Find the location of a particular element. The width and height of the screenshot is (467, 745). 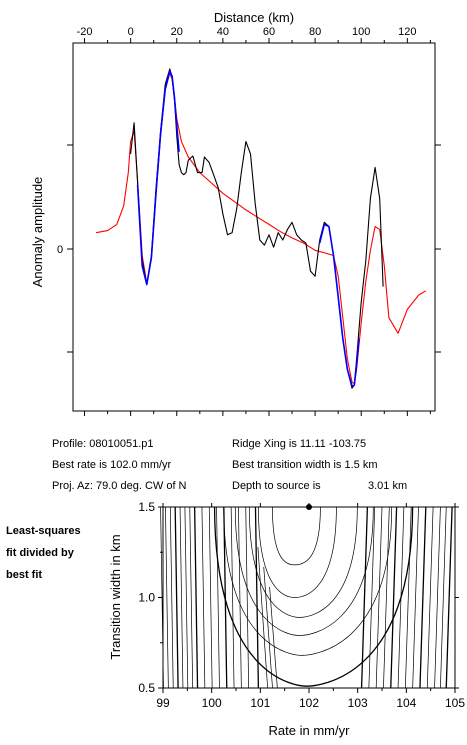

rate-tick-label: 103 is located at coordinates (358, 703).